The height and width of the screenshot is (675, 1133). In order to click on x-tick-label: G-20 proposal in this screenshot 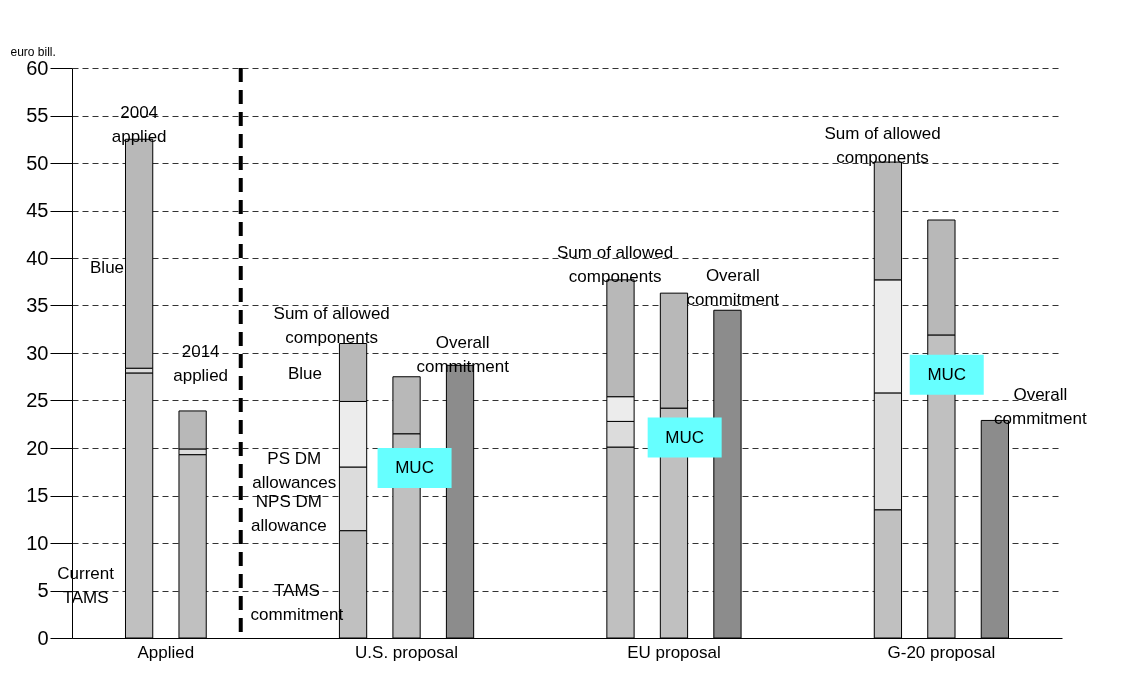, I will do `click(941, 652)`.